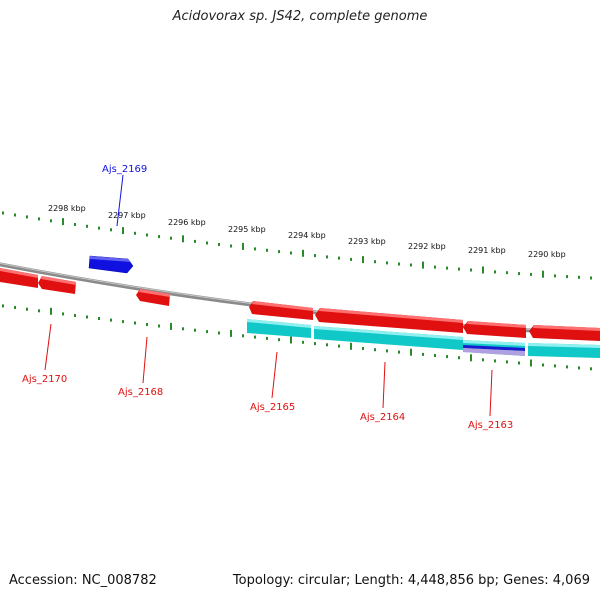 This screenshot has width=600, height=600. I want to click on gene-label-ajs-2170: Ajs_2170, so click(44, 379).